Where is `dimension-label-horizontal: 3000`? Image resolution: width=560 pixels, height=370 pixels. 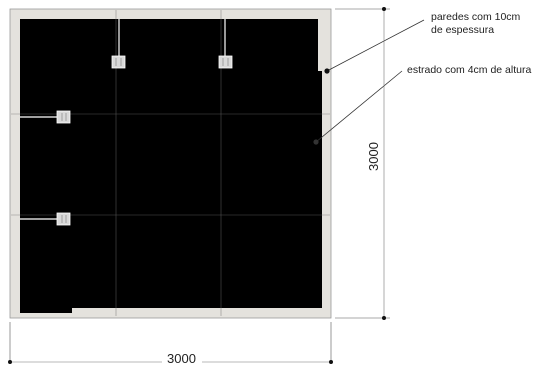 dimension-label-horizontal: 3000 is located at coordinates (181, 358).